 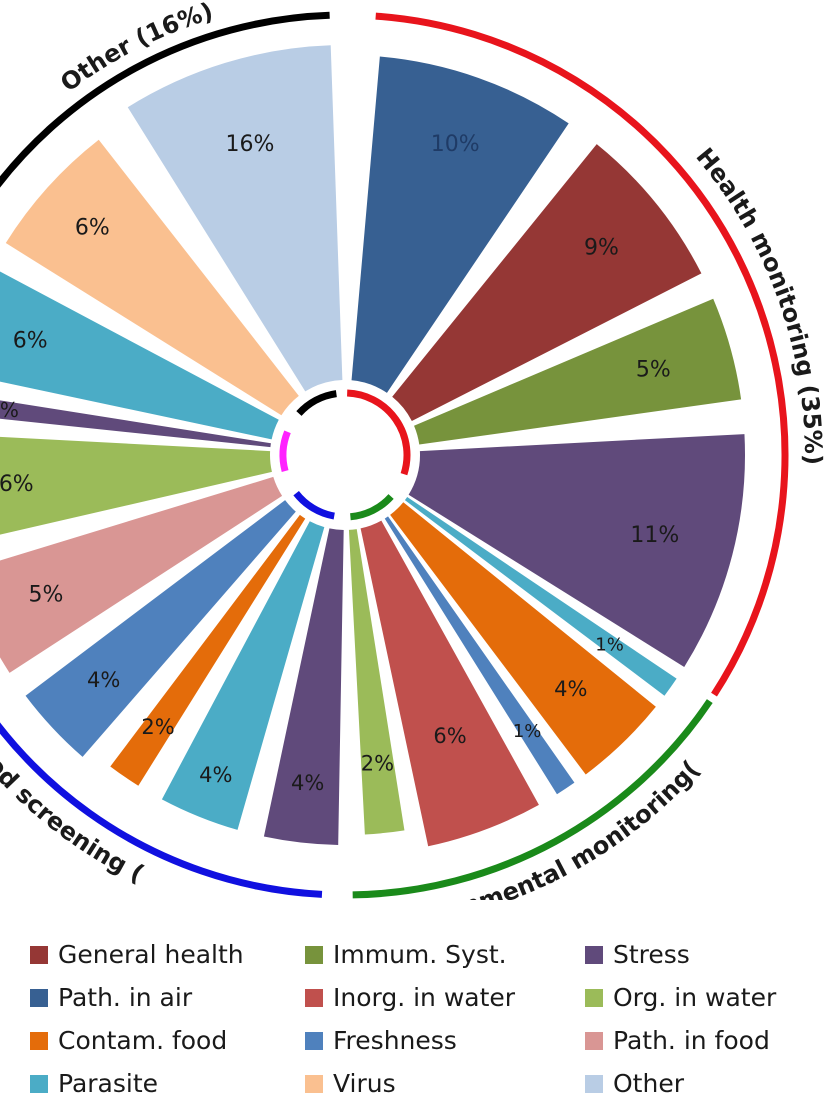 I want to click on slice-label-3: 5%, so click(x=653, y=369).